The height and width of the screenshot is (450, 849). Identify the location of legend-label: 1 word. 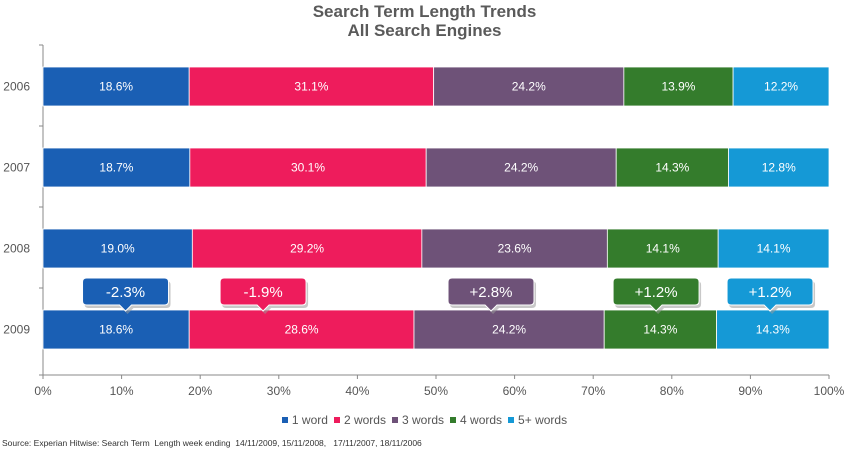
(309, 420).